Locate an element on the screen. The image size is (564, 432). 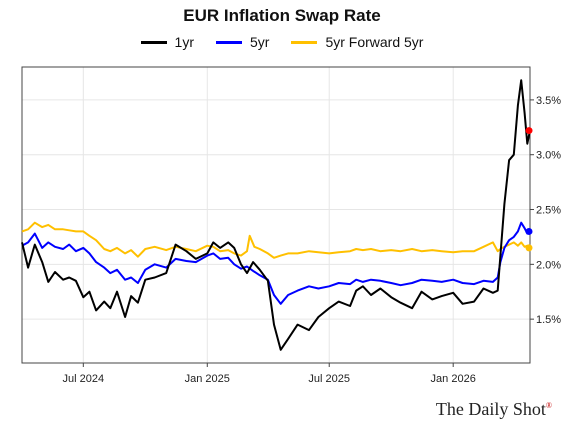
legend-swatch-5y5y is located at coordinates (304, 42).